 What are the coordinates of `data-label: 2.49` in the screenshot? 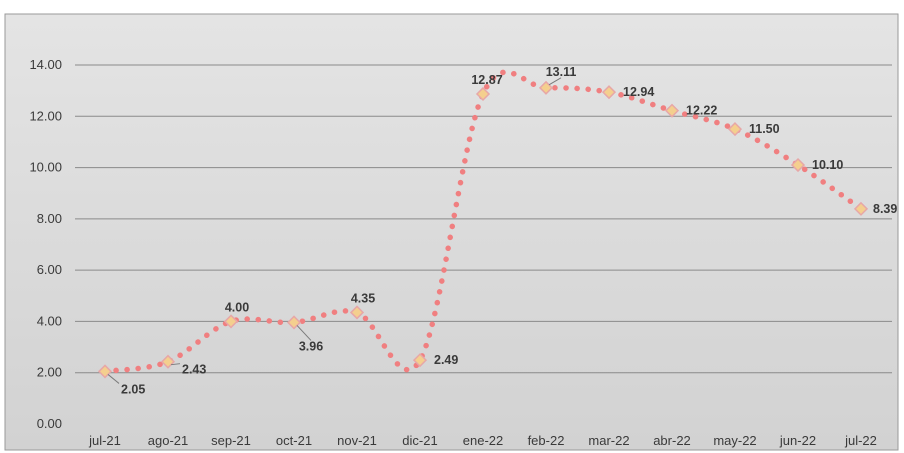 It's located at (446, 360).